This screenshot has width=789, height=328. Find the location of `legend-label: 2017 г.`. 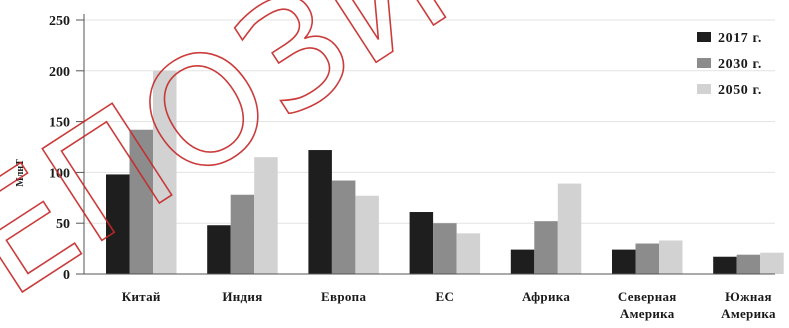

legend-label: 2017 г. is located at coordinates (740, 38).